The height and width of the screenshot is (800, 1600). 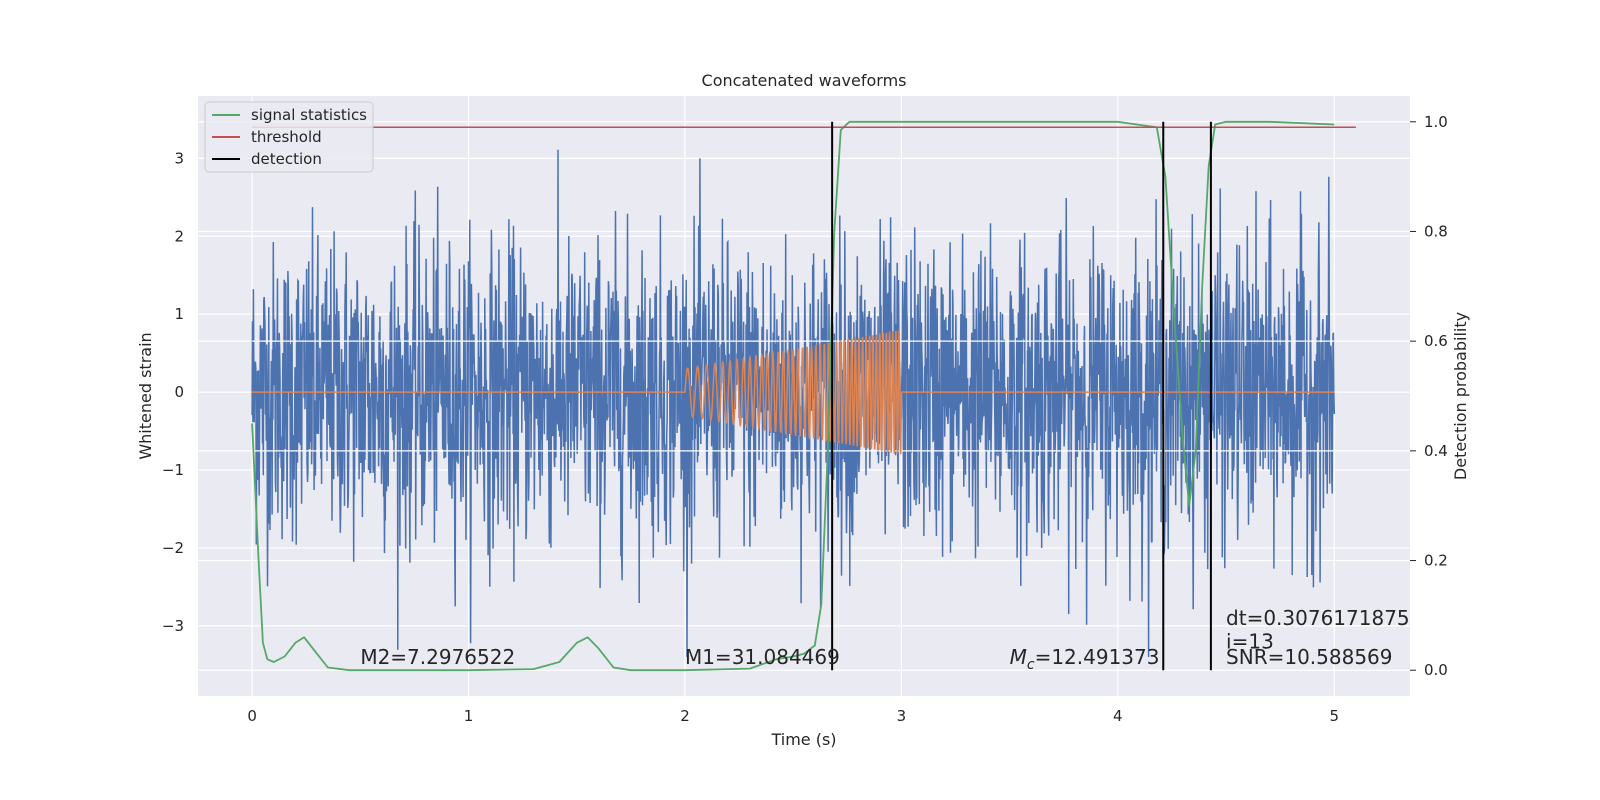 I want to click on y2-tick-label: 0.4, so click(x=1436, y=451).